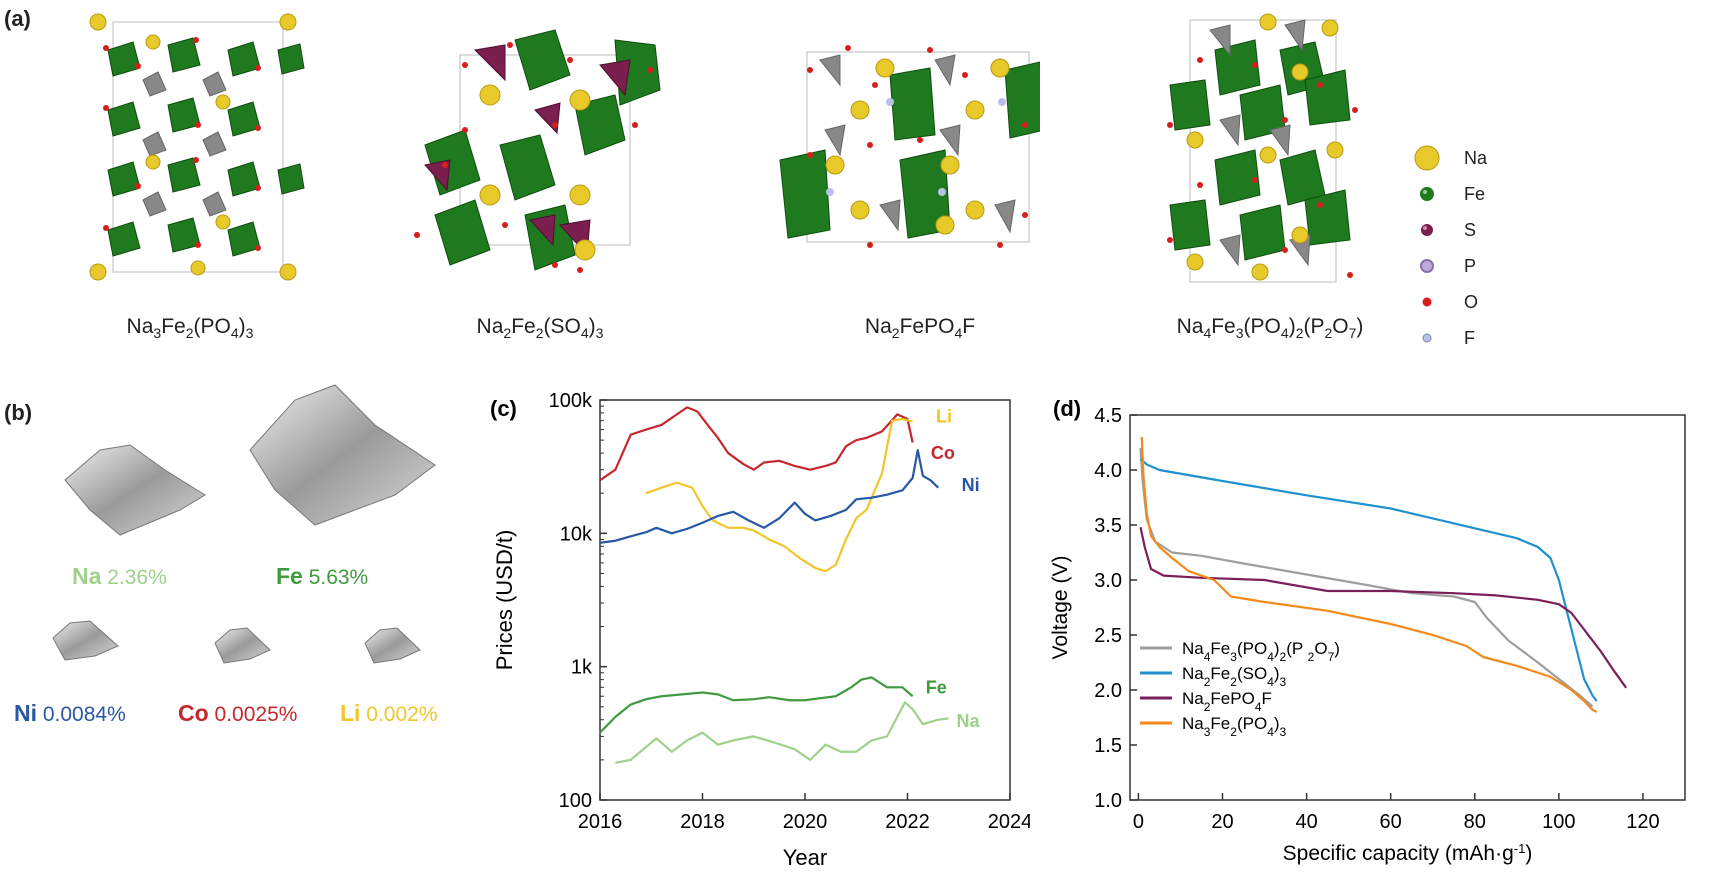 Image resolution: width=1725 pixels, height=876 pixels. I want to click on abundance-label-li: Li 0.002%, so click(389, 713).